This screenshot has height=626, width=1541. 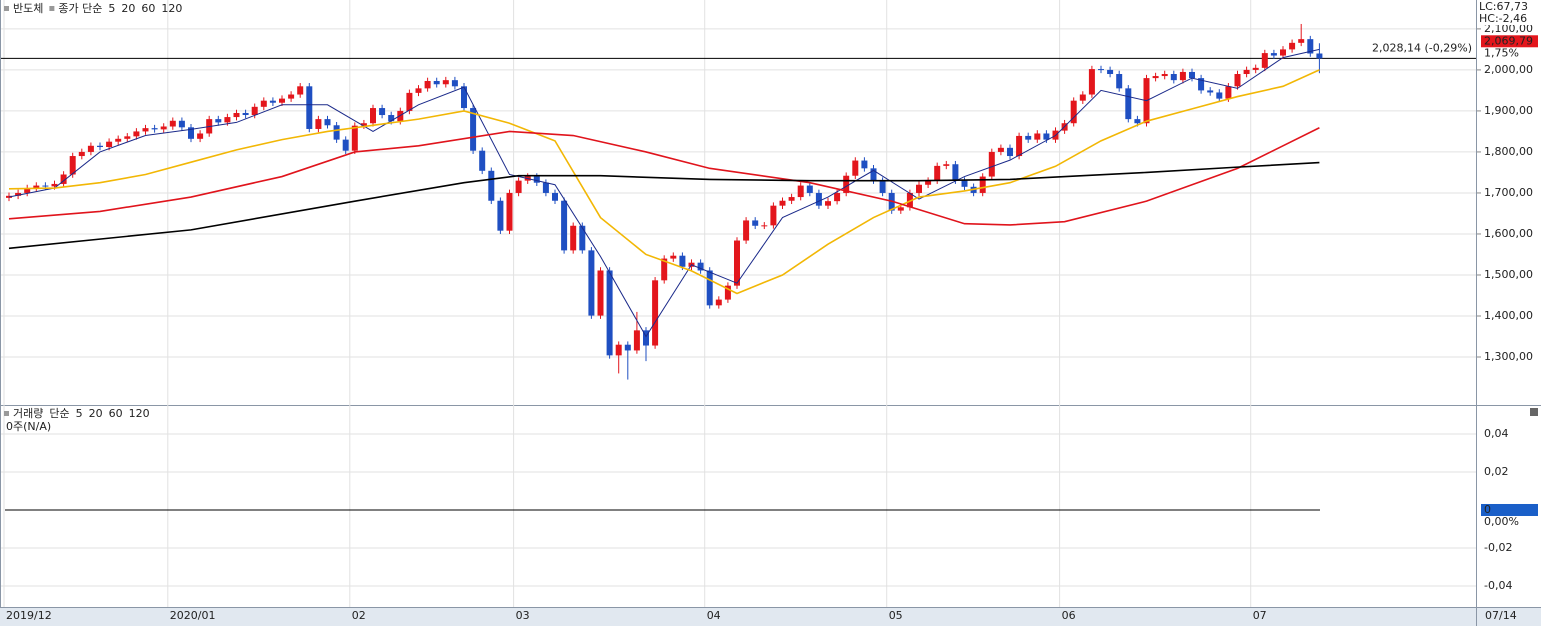 I want to click on legend-prefix: 종가 단순, so click(x=80, y=8).